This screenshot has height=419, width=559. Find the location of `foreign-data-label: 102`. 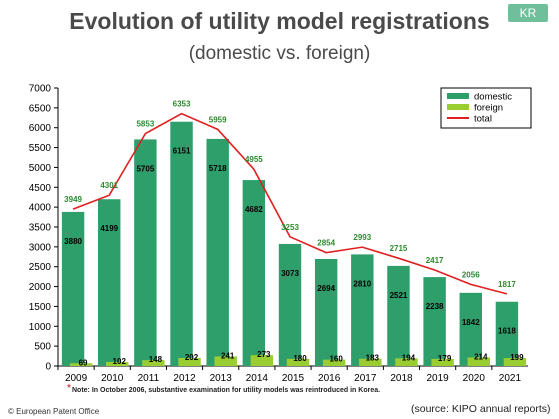

foreign-data-label: 102 is located at coordinates (120, 361).